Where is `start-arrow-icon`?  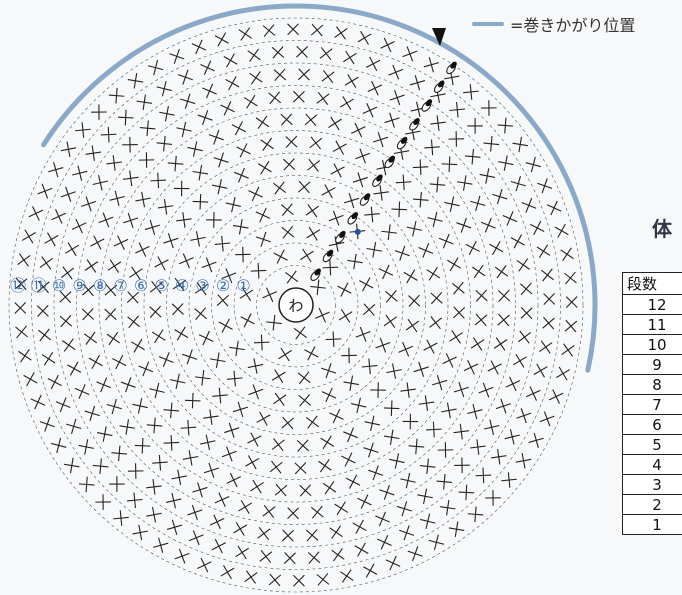
start-arrow-icon is located at coordinates (439, 37).